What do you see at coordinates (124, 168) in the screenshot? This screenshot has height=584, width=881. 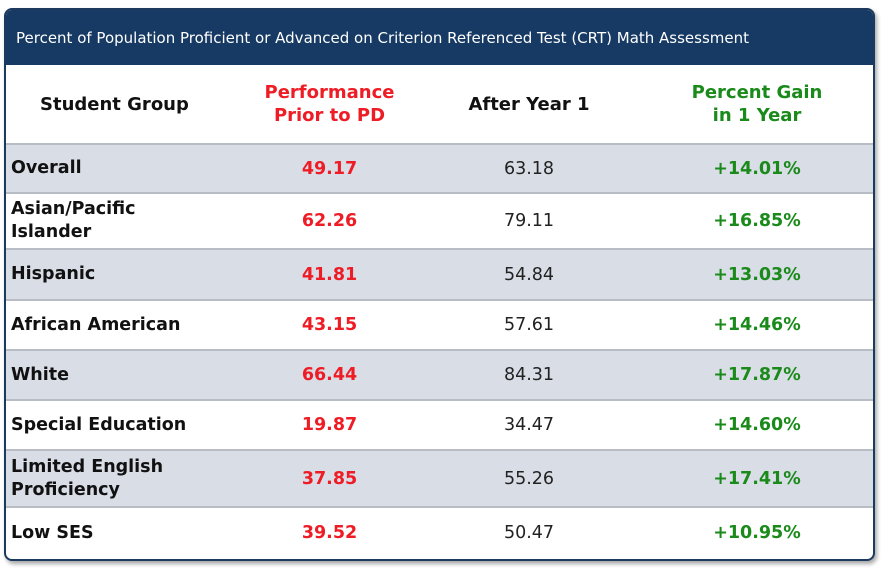 I see `cell-student-group: Overall` at bounding box center [124, 168].